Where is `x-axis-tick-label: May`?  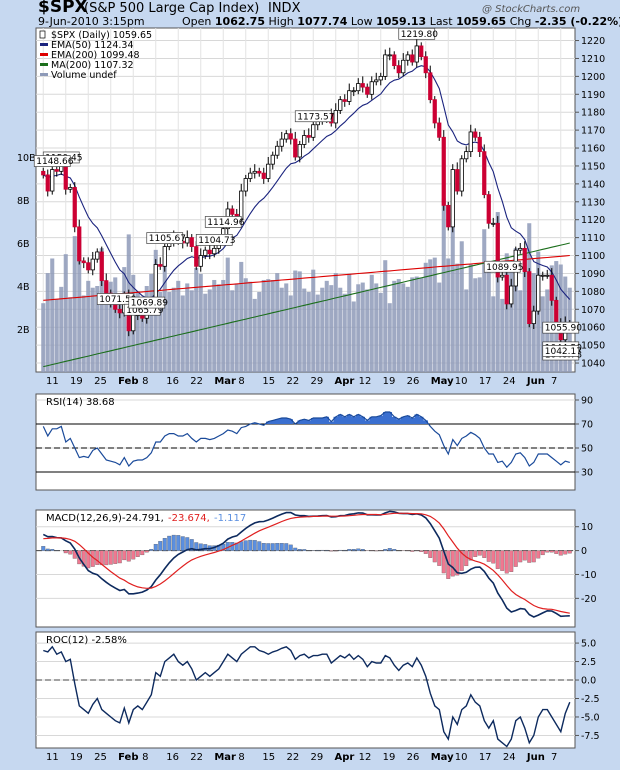 x-axis-tick-label: May is located at coordinates (442, 381).